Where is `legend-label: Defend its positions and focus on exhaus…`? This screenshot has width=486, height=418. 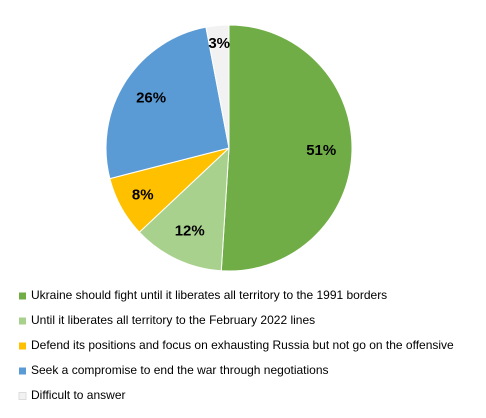 legend-label: Defend its positions and focus on exhaus… is located at coordinates (242, 345).